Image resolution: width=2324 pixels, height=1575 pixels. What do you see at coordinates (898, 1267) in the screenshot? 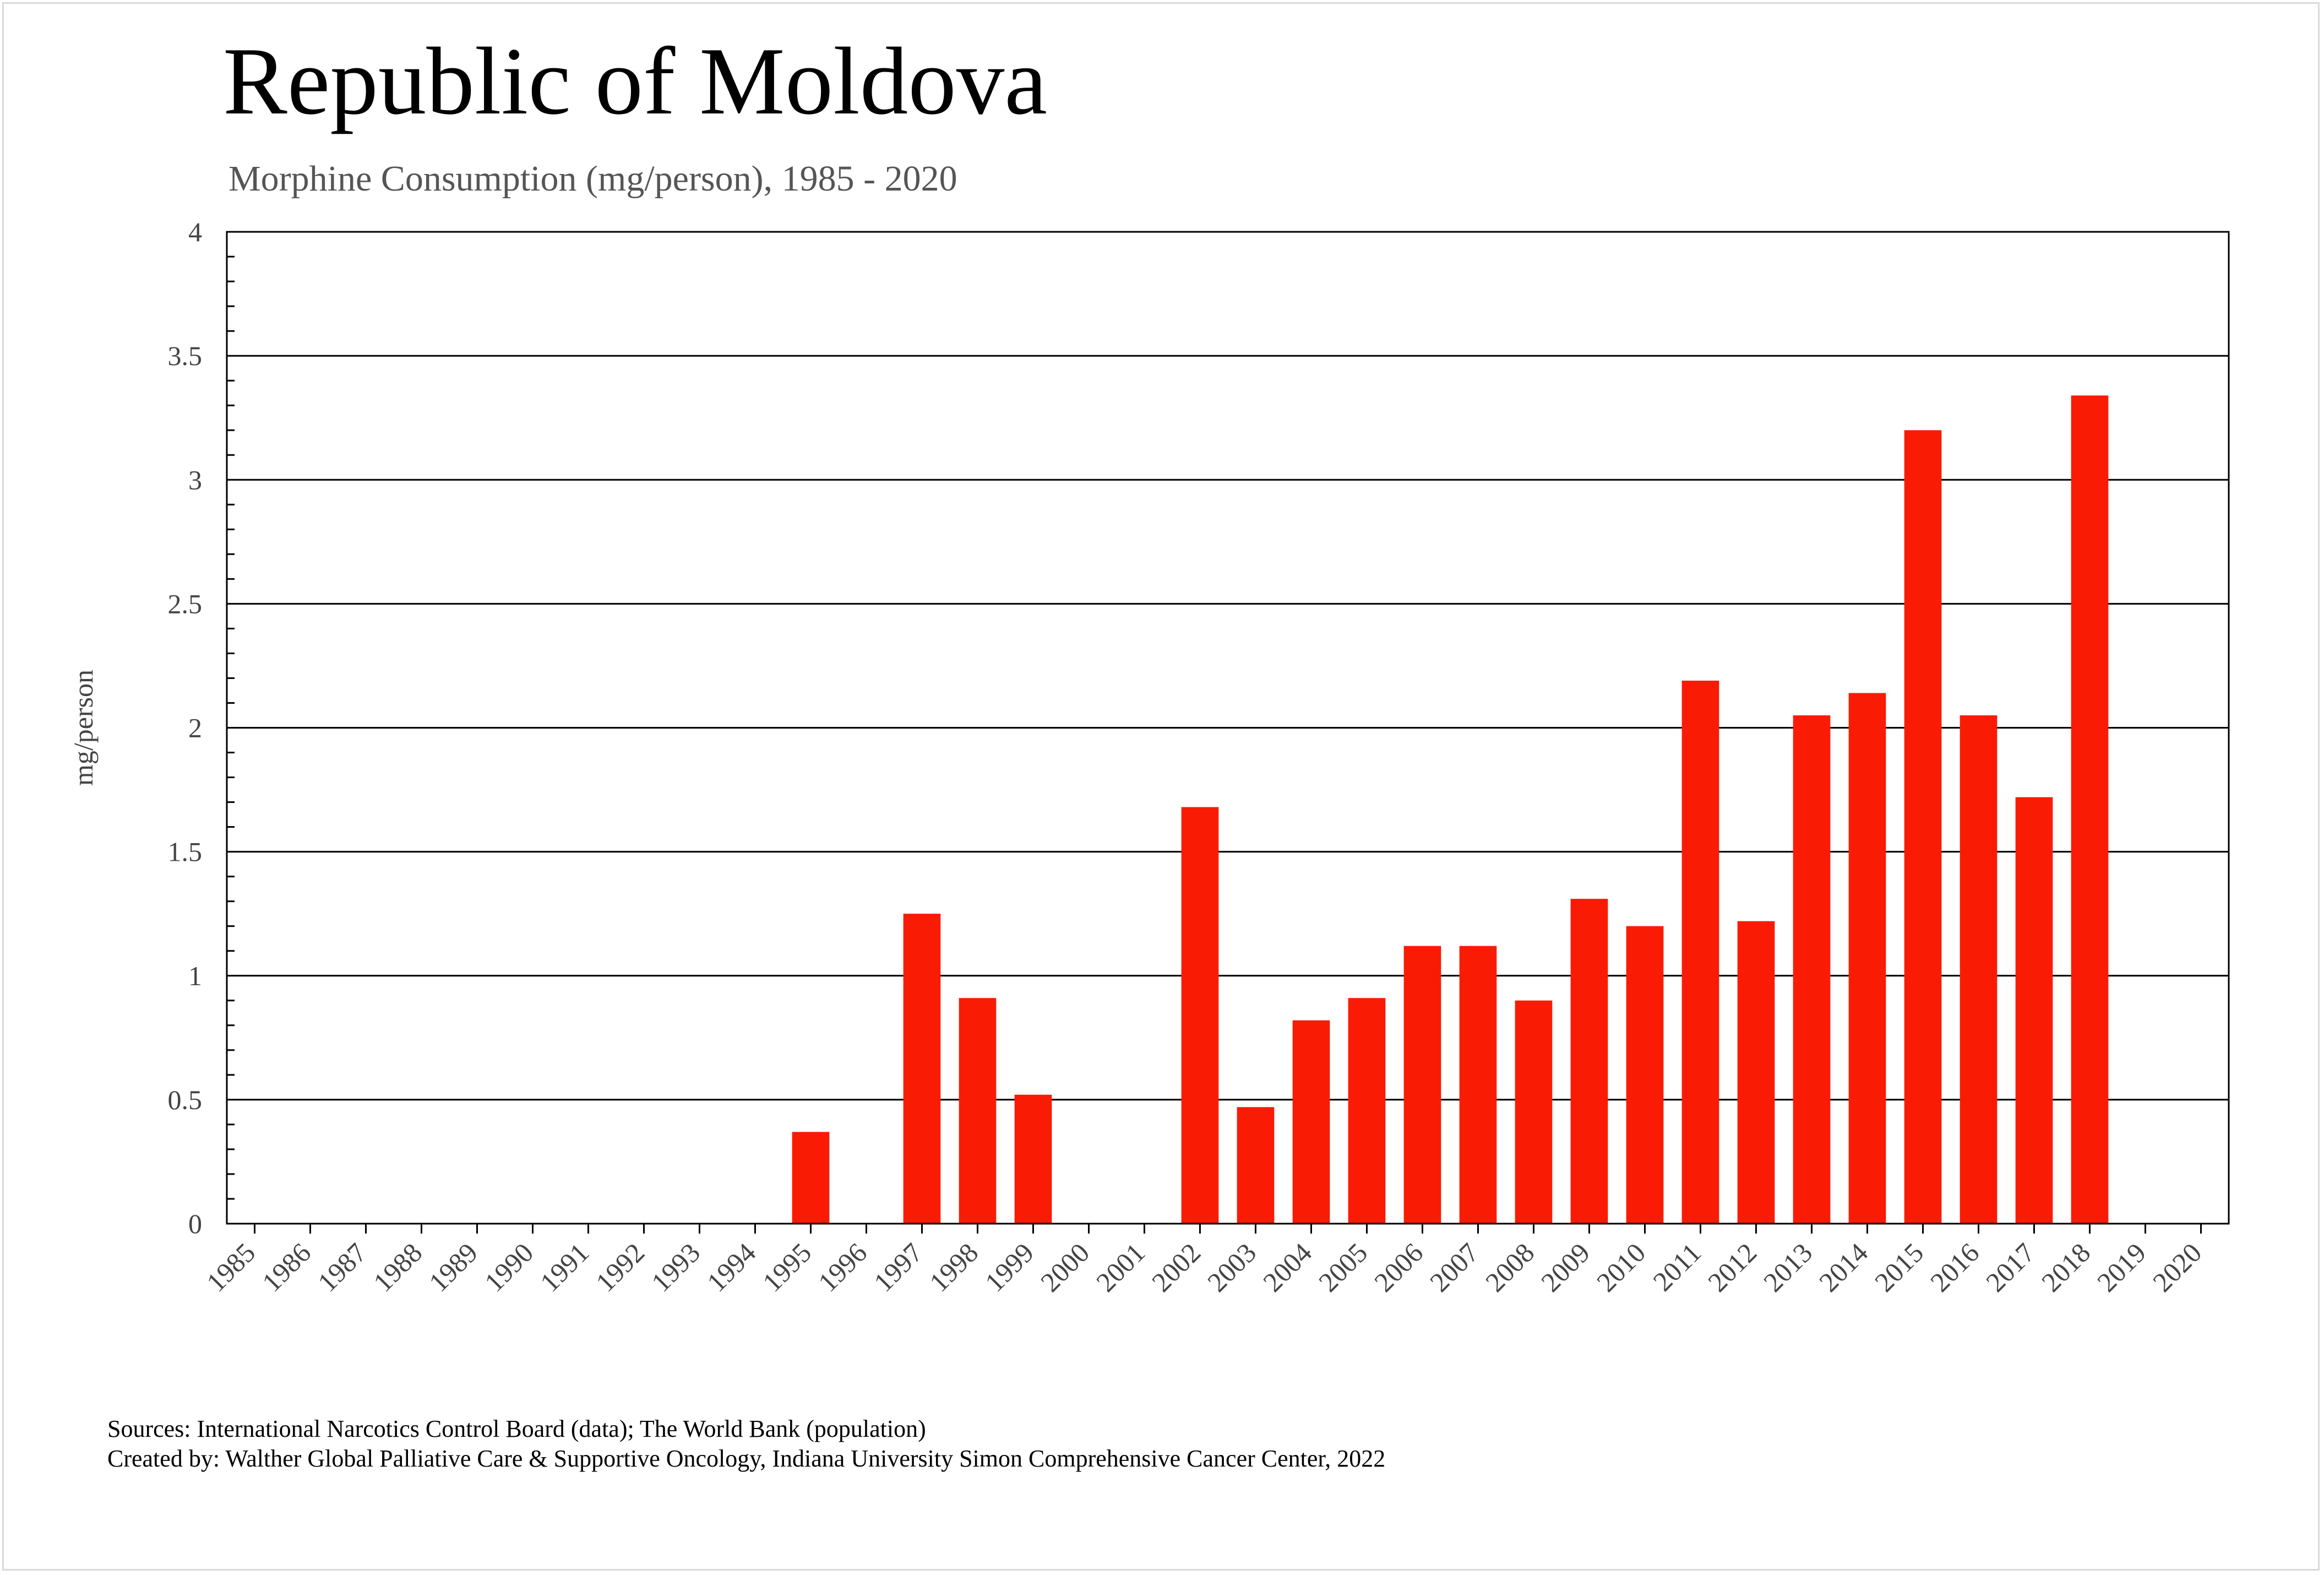
I see `x-tick-label: 1997` at bounding box center [898, 1267].